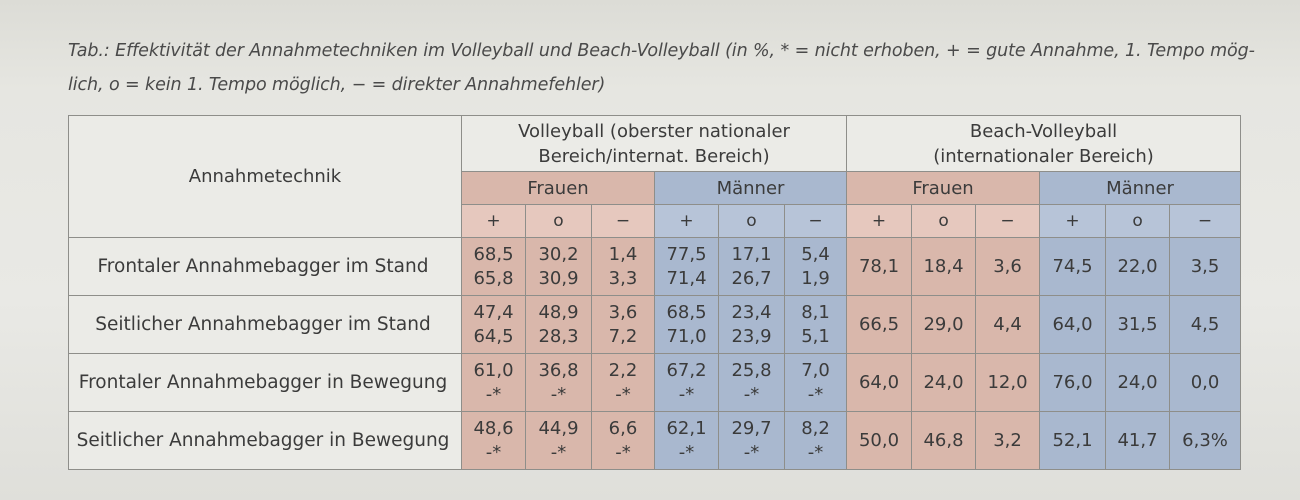 The width and height of the screenshot is (1300, 500). I want to click on value-international: 7,2, so click(623, 336).